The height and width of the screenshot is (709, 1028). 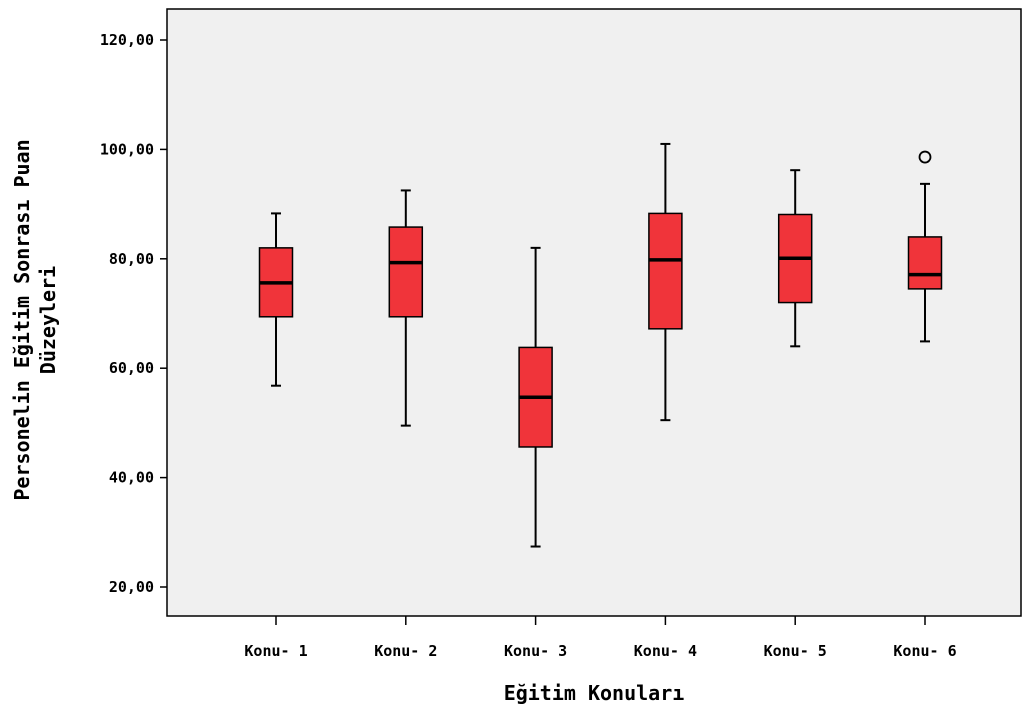 I want to click on x-tick-label: Konu- 6, so click(x=924, y=651).